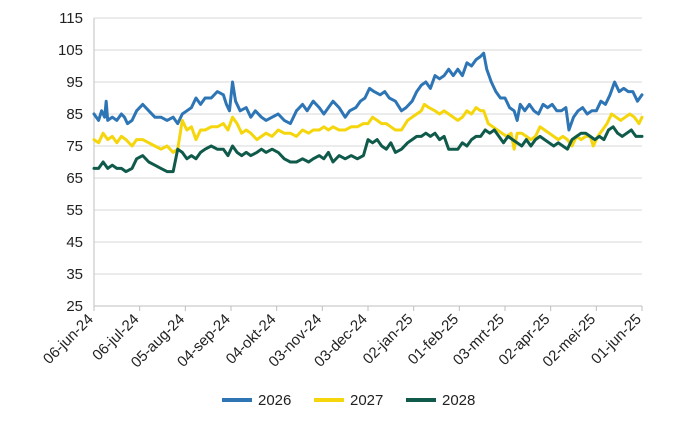 This screenshot has height=435, width=700. What do you see at coordinates (366, 400) in the screenshot?
I see `legend-label-2027: 2027` at bounding box center [366, 400].